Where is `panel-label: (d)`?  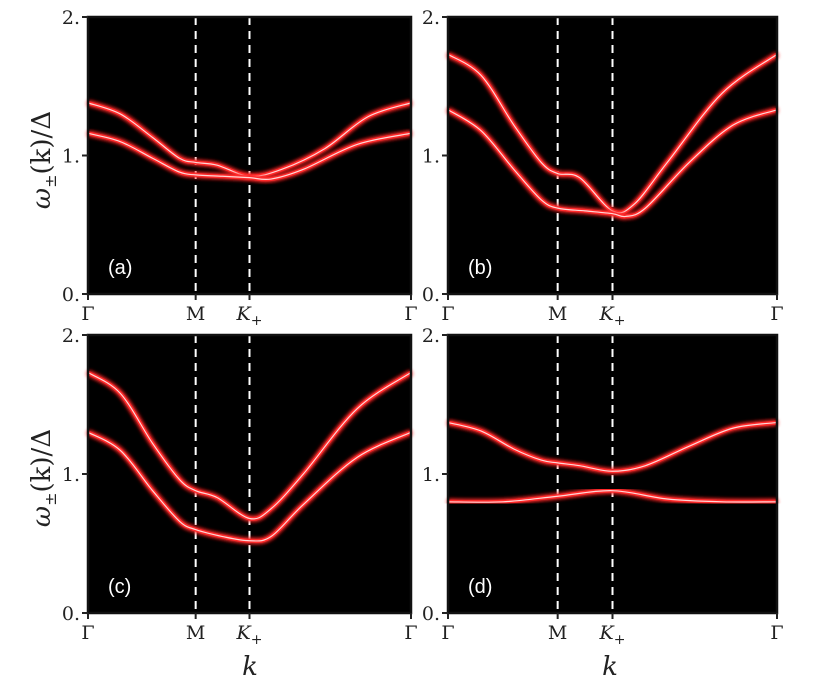 panel-label: (d) is located at coordinates (480, 587).